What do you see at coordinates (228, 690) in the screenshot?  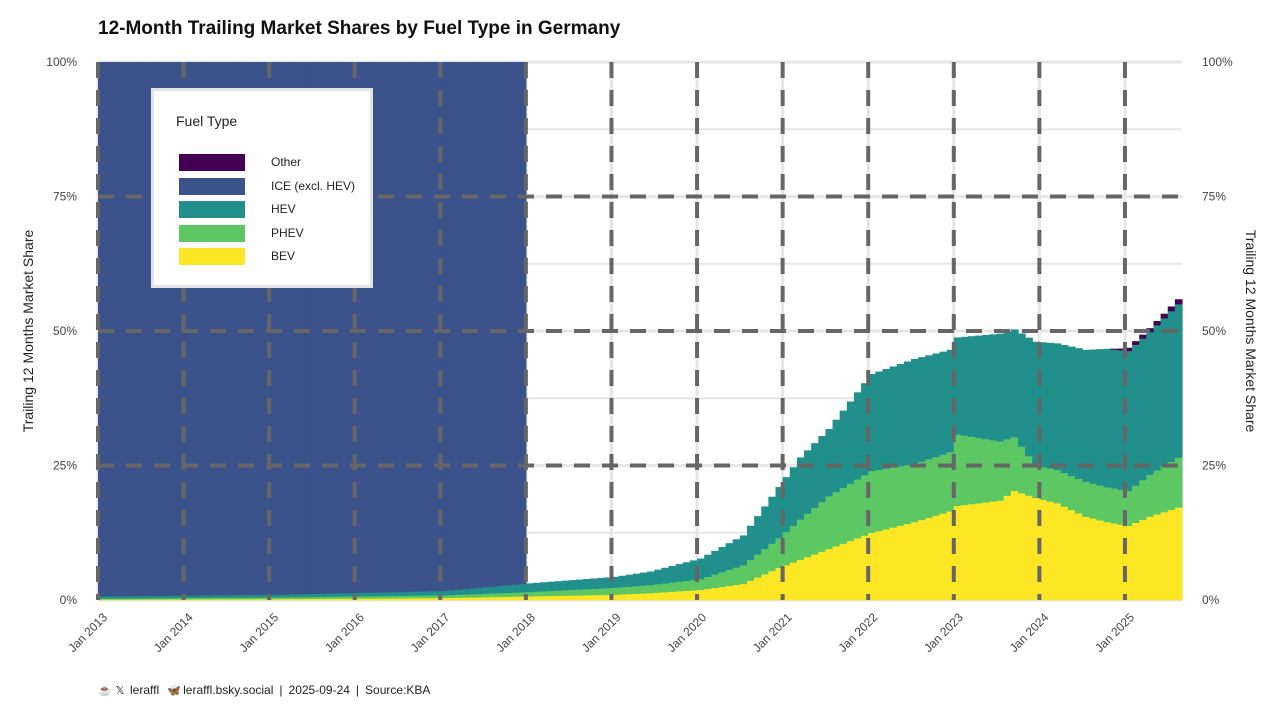 I see `bluesky-handle: leraffl.bsky.social` at bounding box center [228, 690].